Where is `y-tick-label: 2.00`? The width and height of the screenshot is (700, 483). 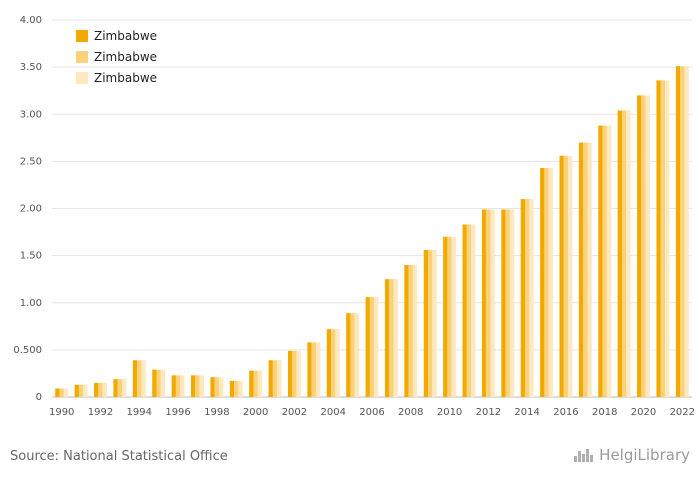 y-tick-label: 2.00 is located at coordinates (31, 209).